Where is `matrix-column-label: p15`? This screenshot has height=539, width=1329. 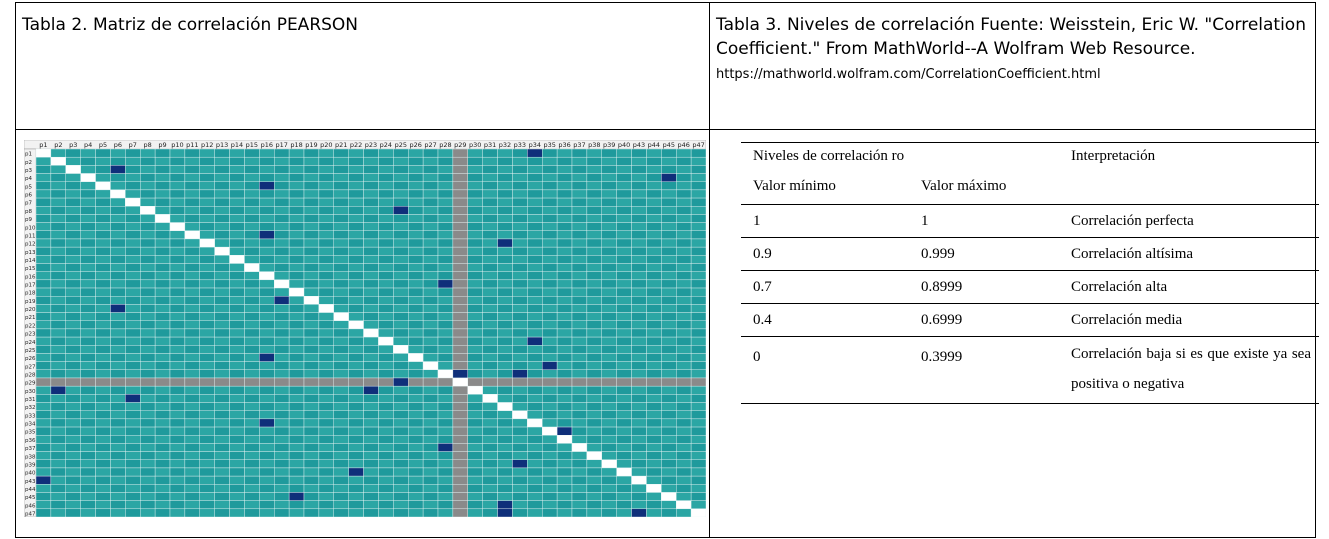 matrix-column-label: p15 is located at coordinates (252, 145).